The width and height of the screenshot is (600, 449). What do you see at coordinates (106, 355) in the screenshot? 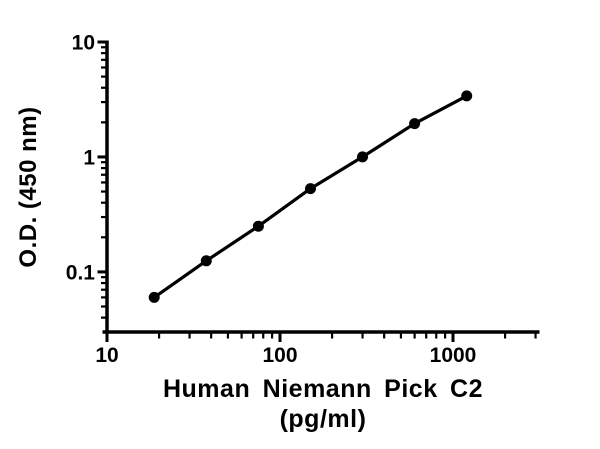
I see `x-tick-label: 10` at bounding box center [106, 355].